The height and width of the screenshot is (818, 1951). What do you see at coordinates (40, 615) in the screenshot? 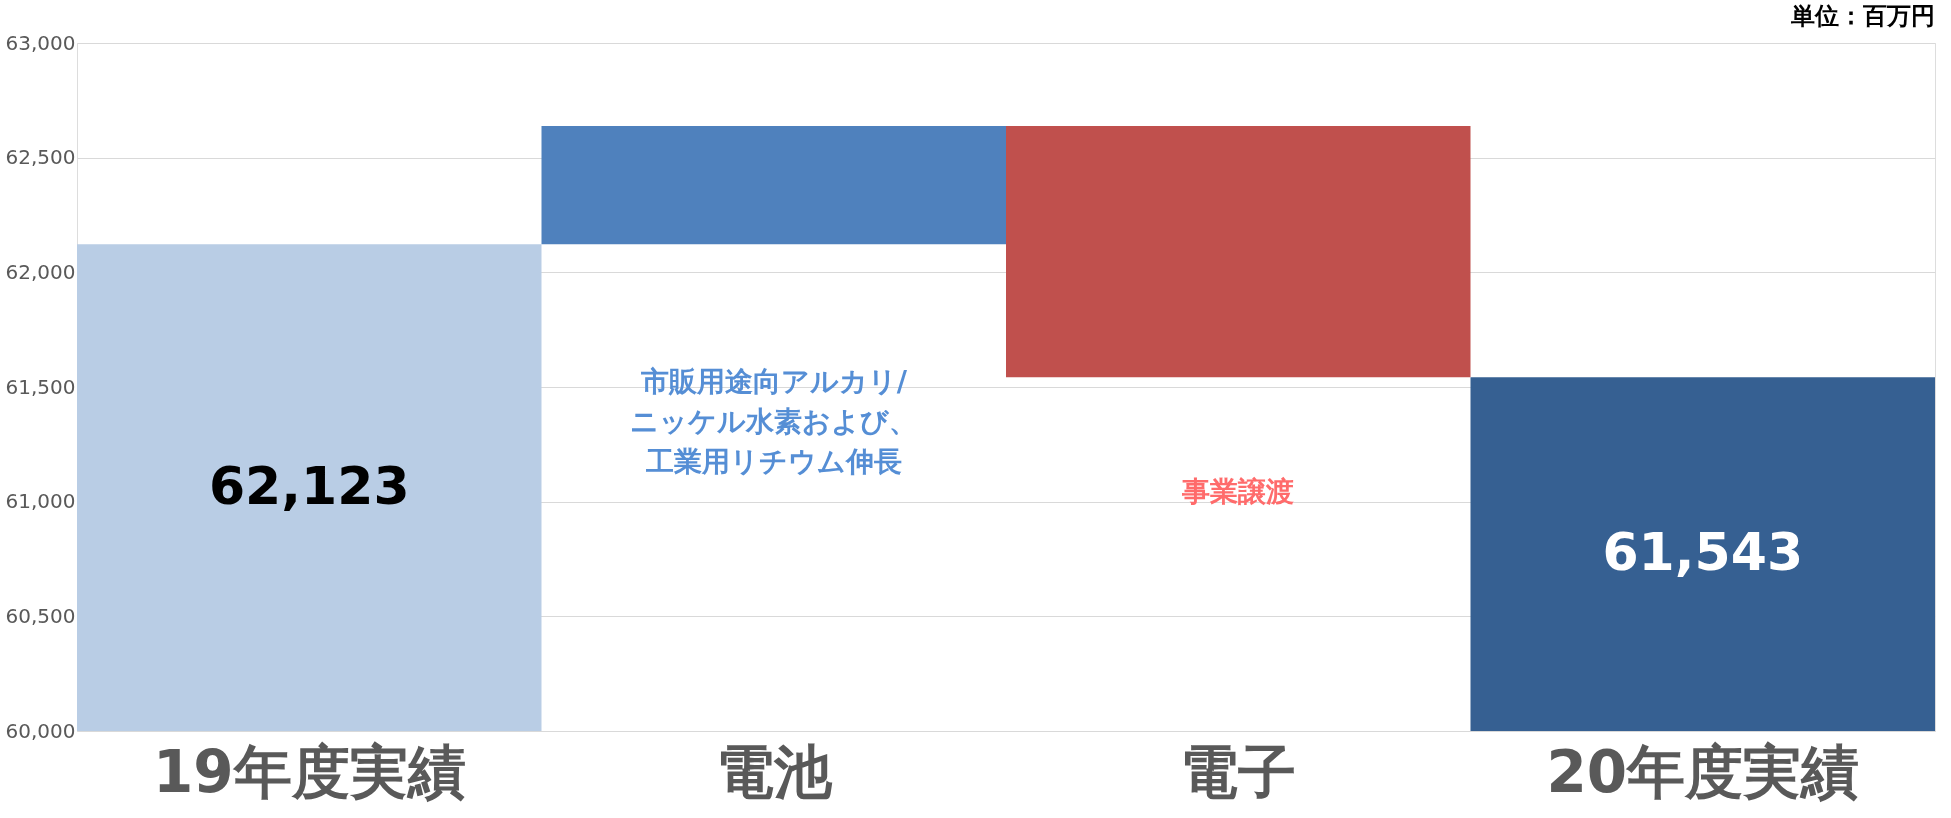
I see `y-tick-label: 60,500` at bounding box center [40, 615].